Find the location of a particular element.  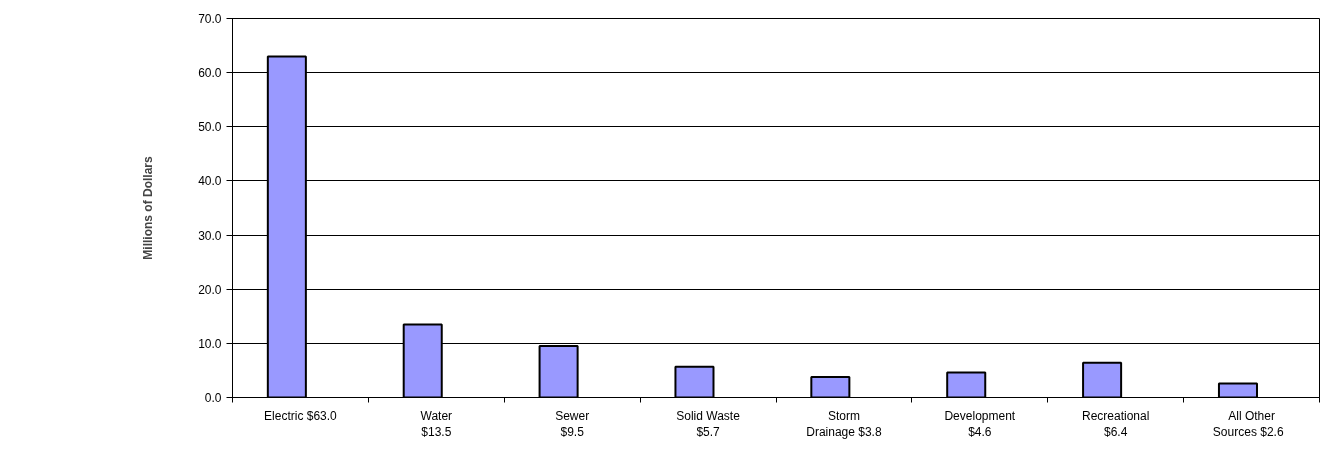

y-tick-label: 70.0 is located at coordinates (210, 19).